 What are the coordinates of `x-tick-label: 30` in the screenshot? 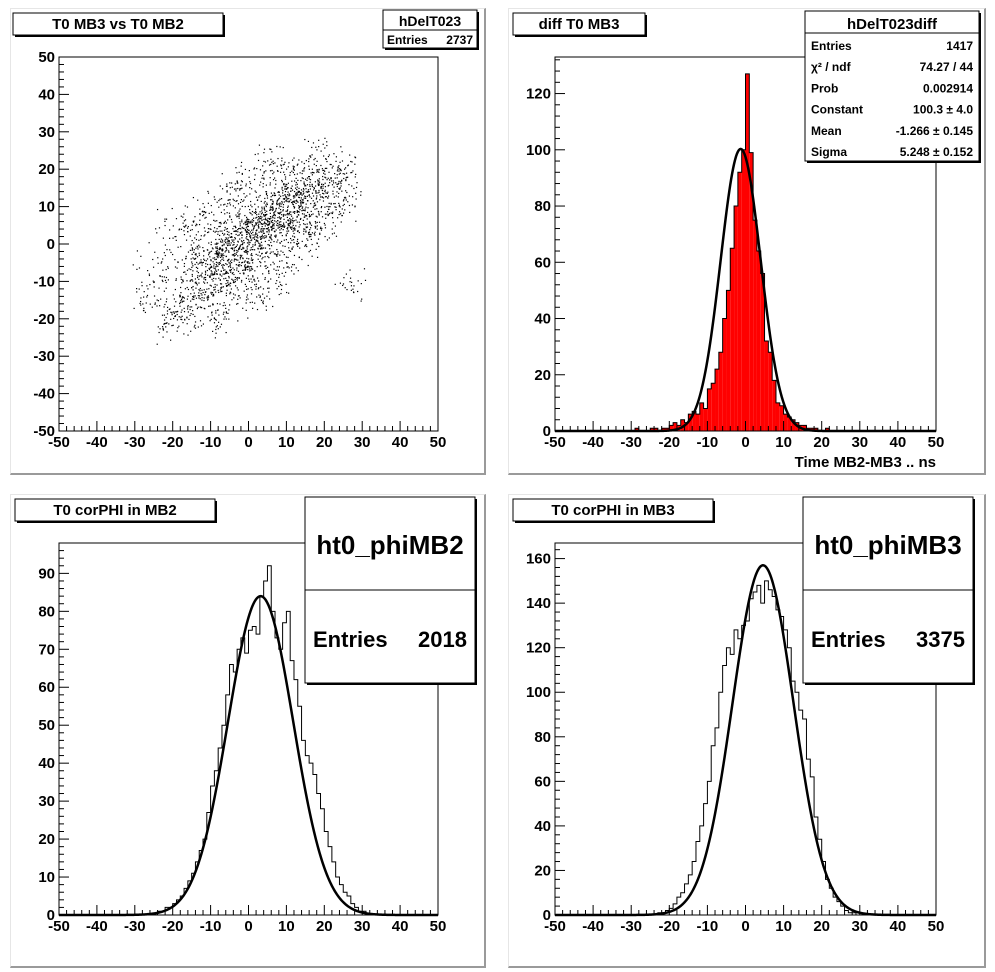 It's located at (362, 442).